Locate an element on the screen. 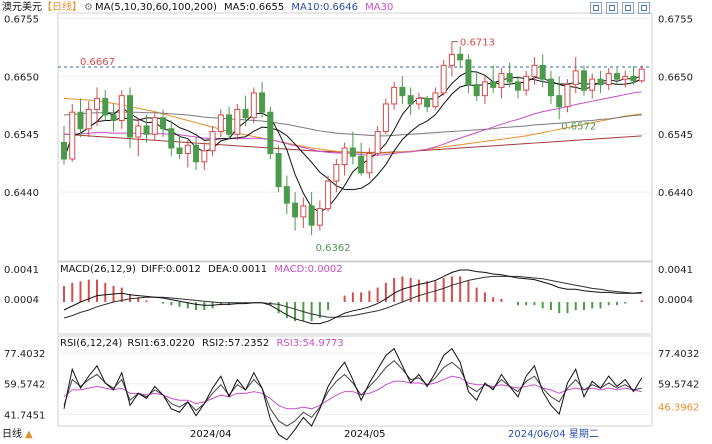 The image size is (712, 444). settings-icon: ⚙ is located at coordinates (88, 7).